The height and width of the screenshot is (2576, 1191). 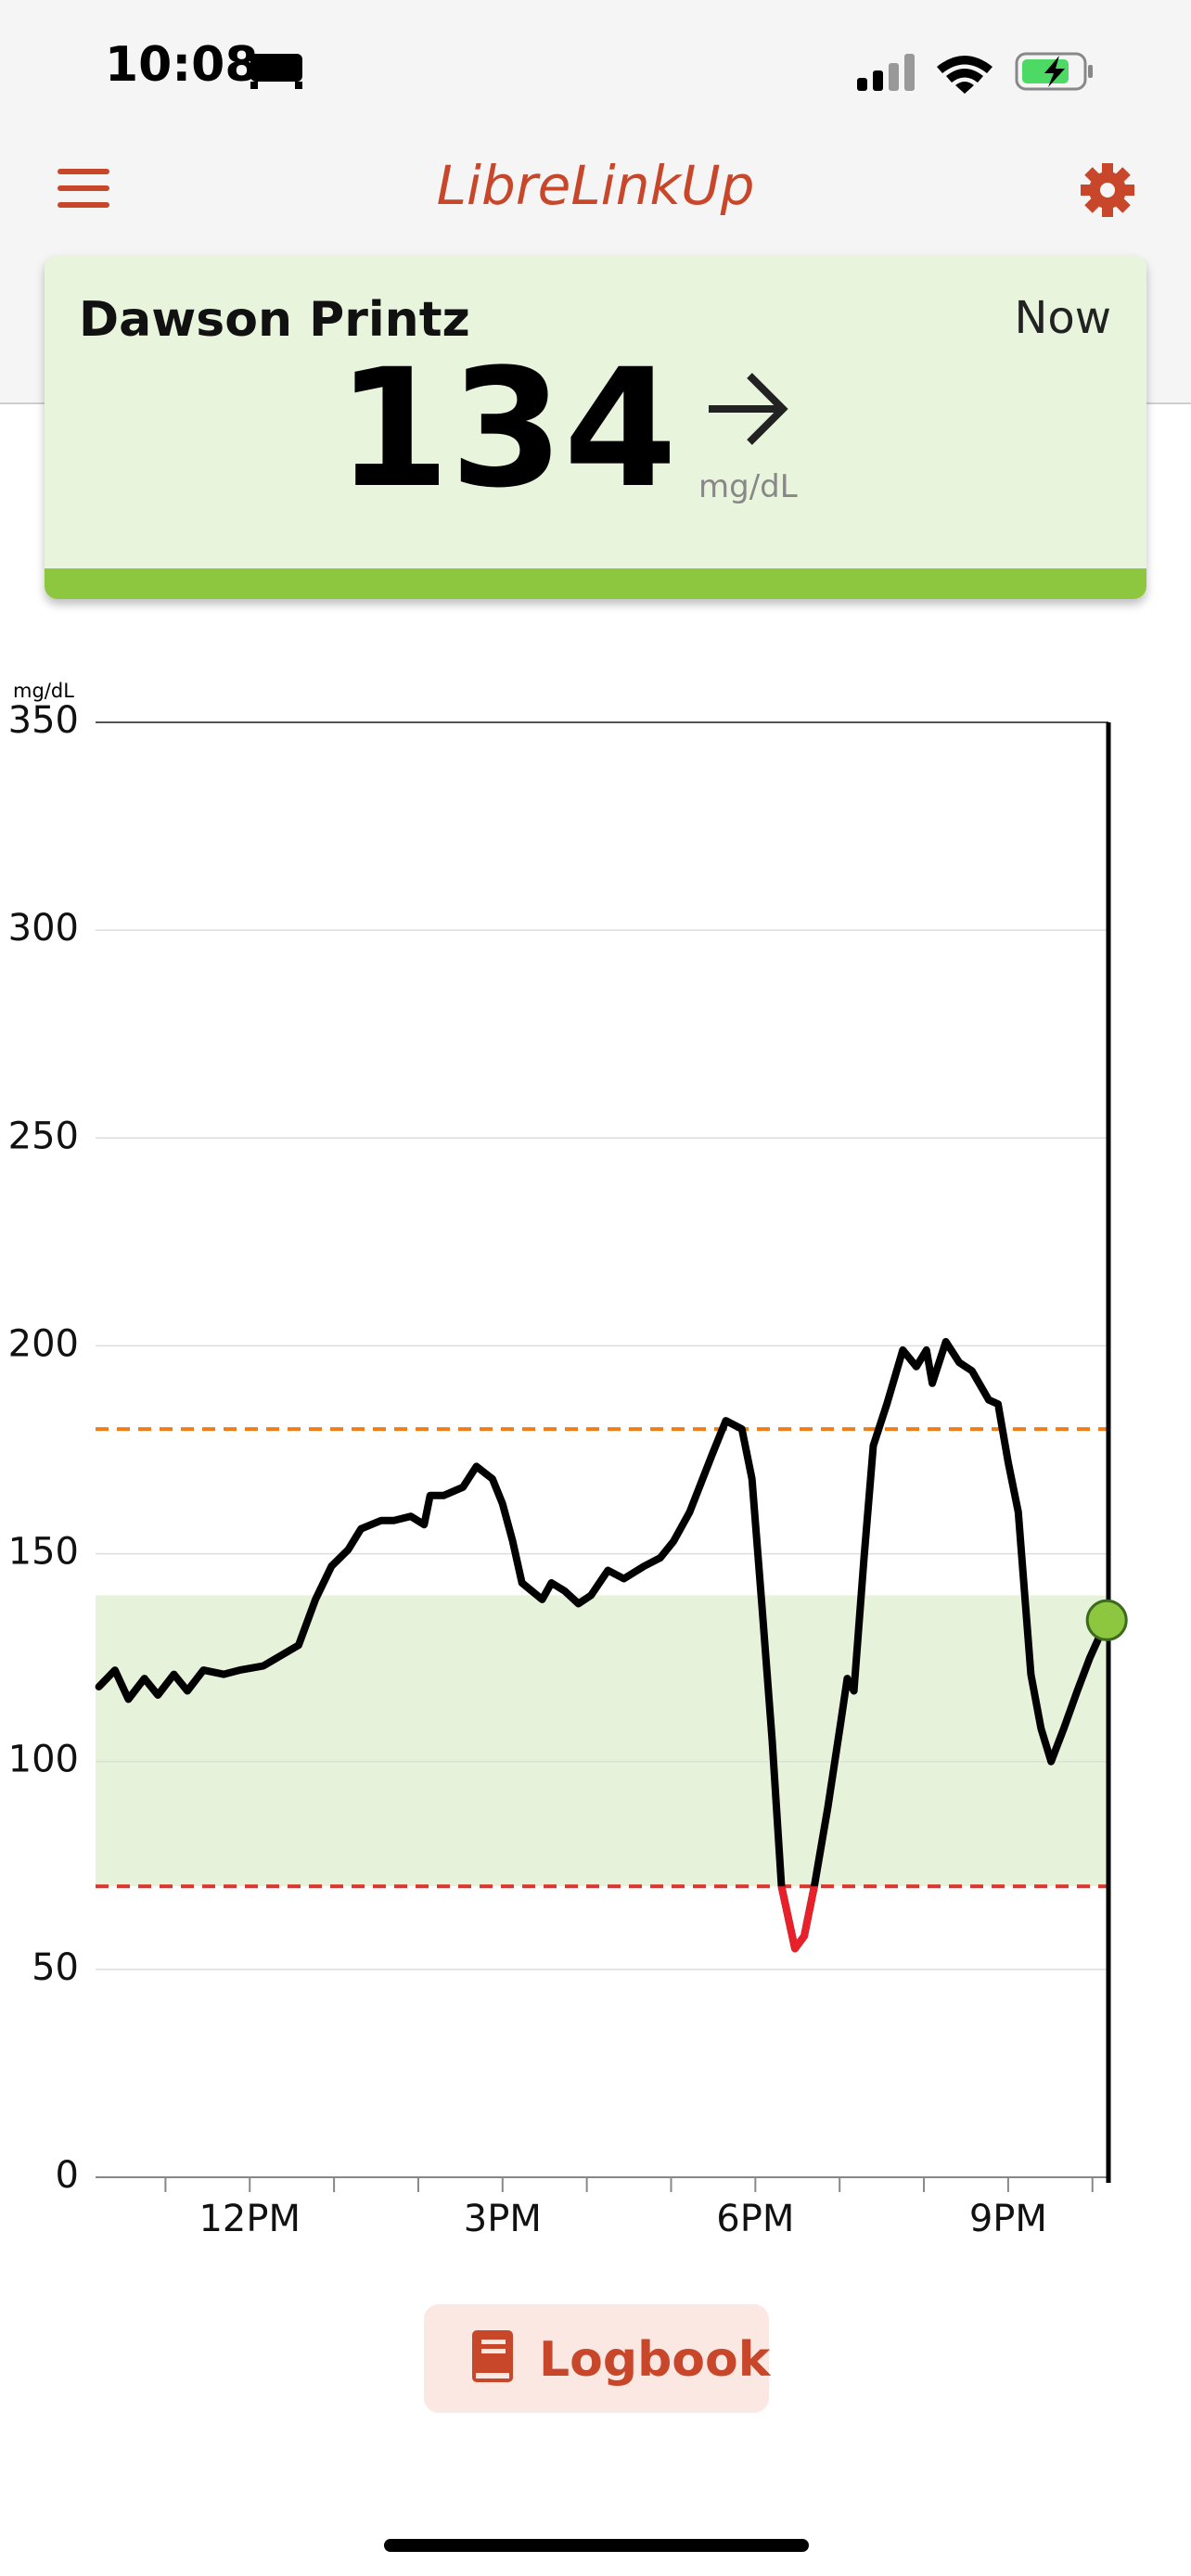 I want to click on settings-icon, so click(x=1107, y=190).